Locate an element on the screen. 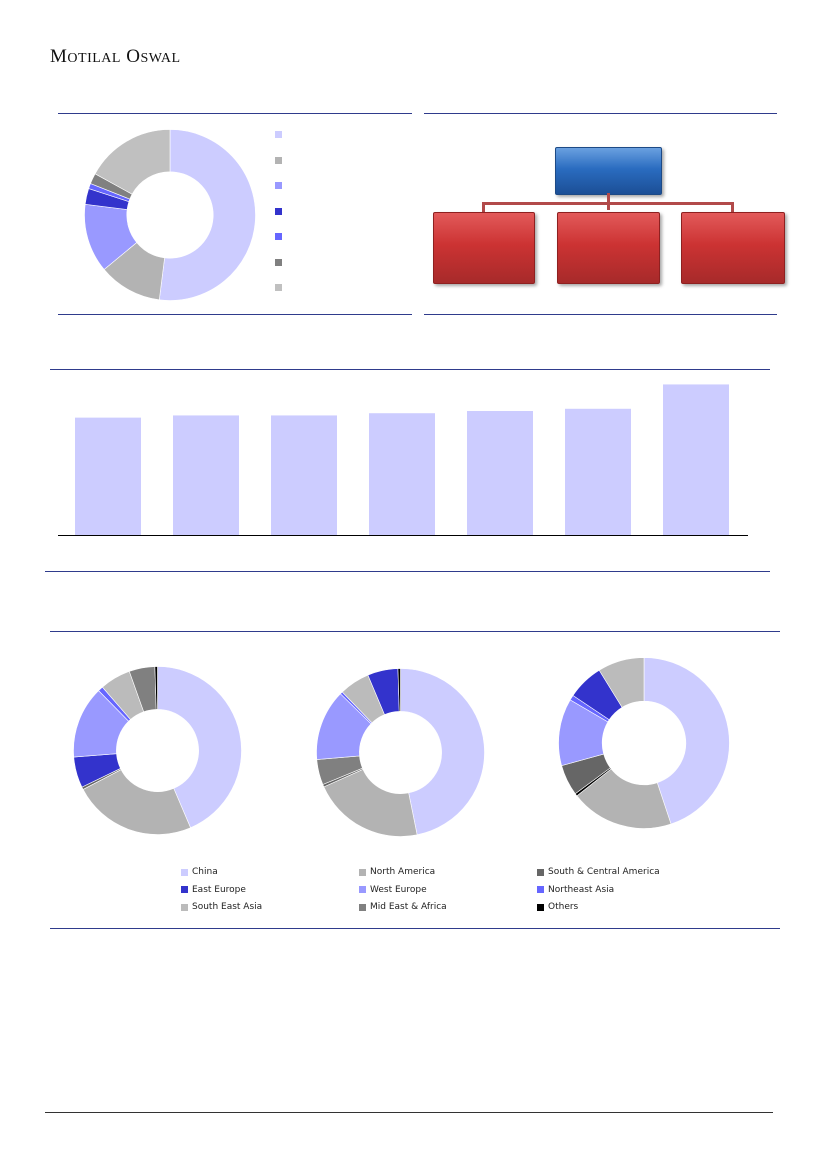  regions-legend-item-0: China is located at coordinates (199, 872).